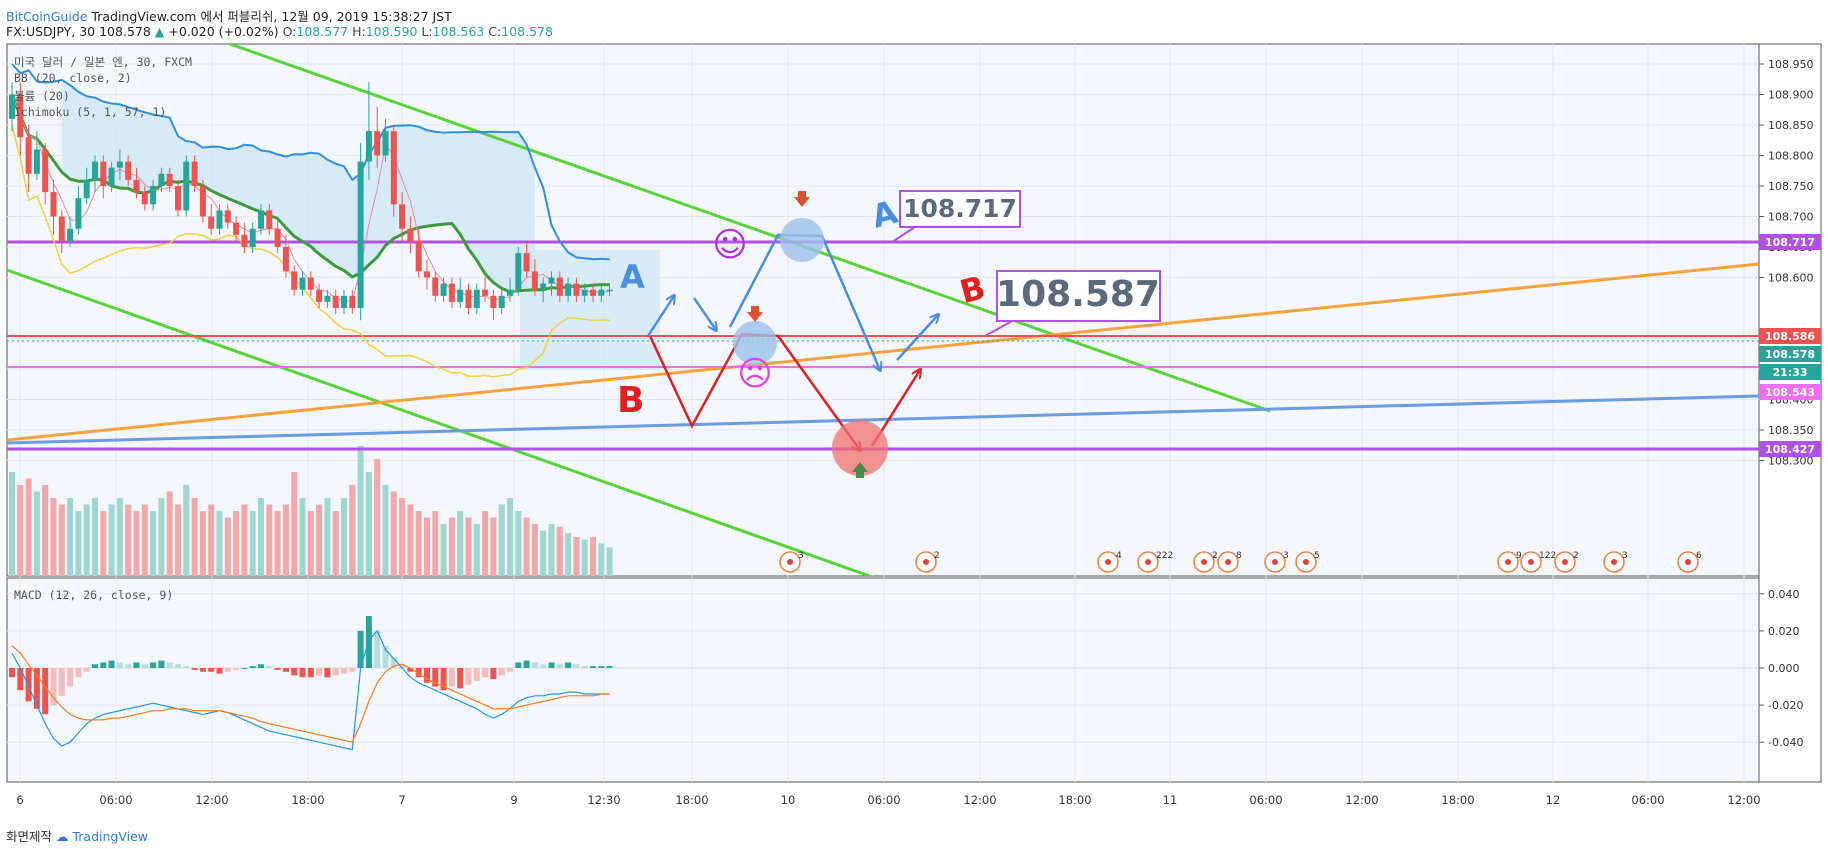 The height and width of the screenshot is (849, 1828). I want to click on price-level-badge-label: 21:33, so click(1789, 372).